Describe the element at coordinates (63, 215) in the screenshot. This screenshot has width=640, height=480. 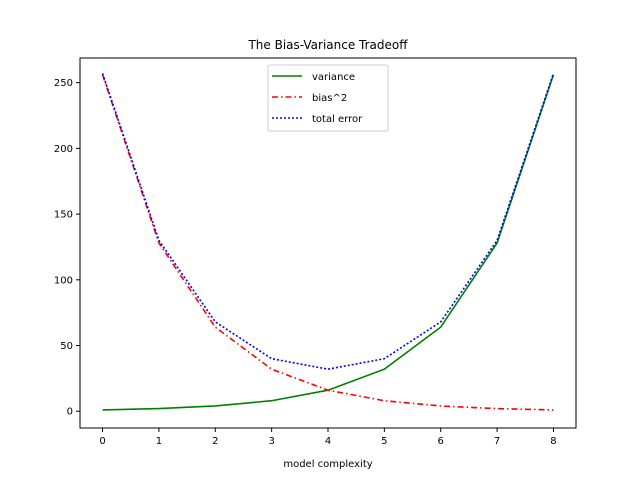
I see `y-tick-label: 150` at that location.